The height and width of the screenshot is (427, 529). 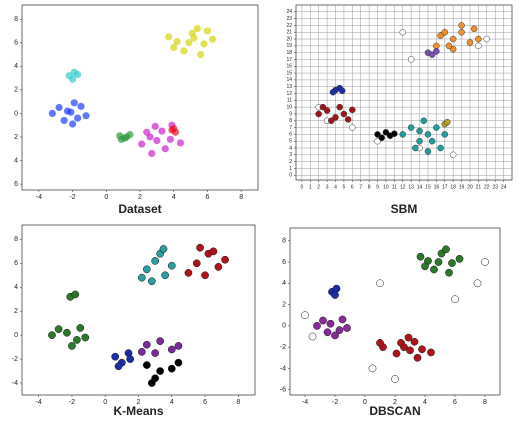 What do you see at coordinates (404, 209) in the screenshot?
I see `chart-title: SBM` at bounding box center [404, 209].